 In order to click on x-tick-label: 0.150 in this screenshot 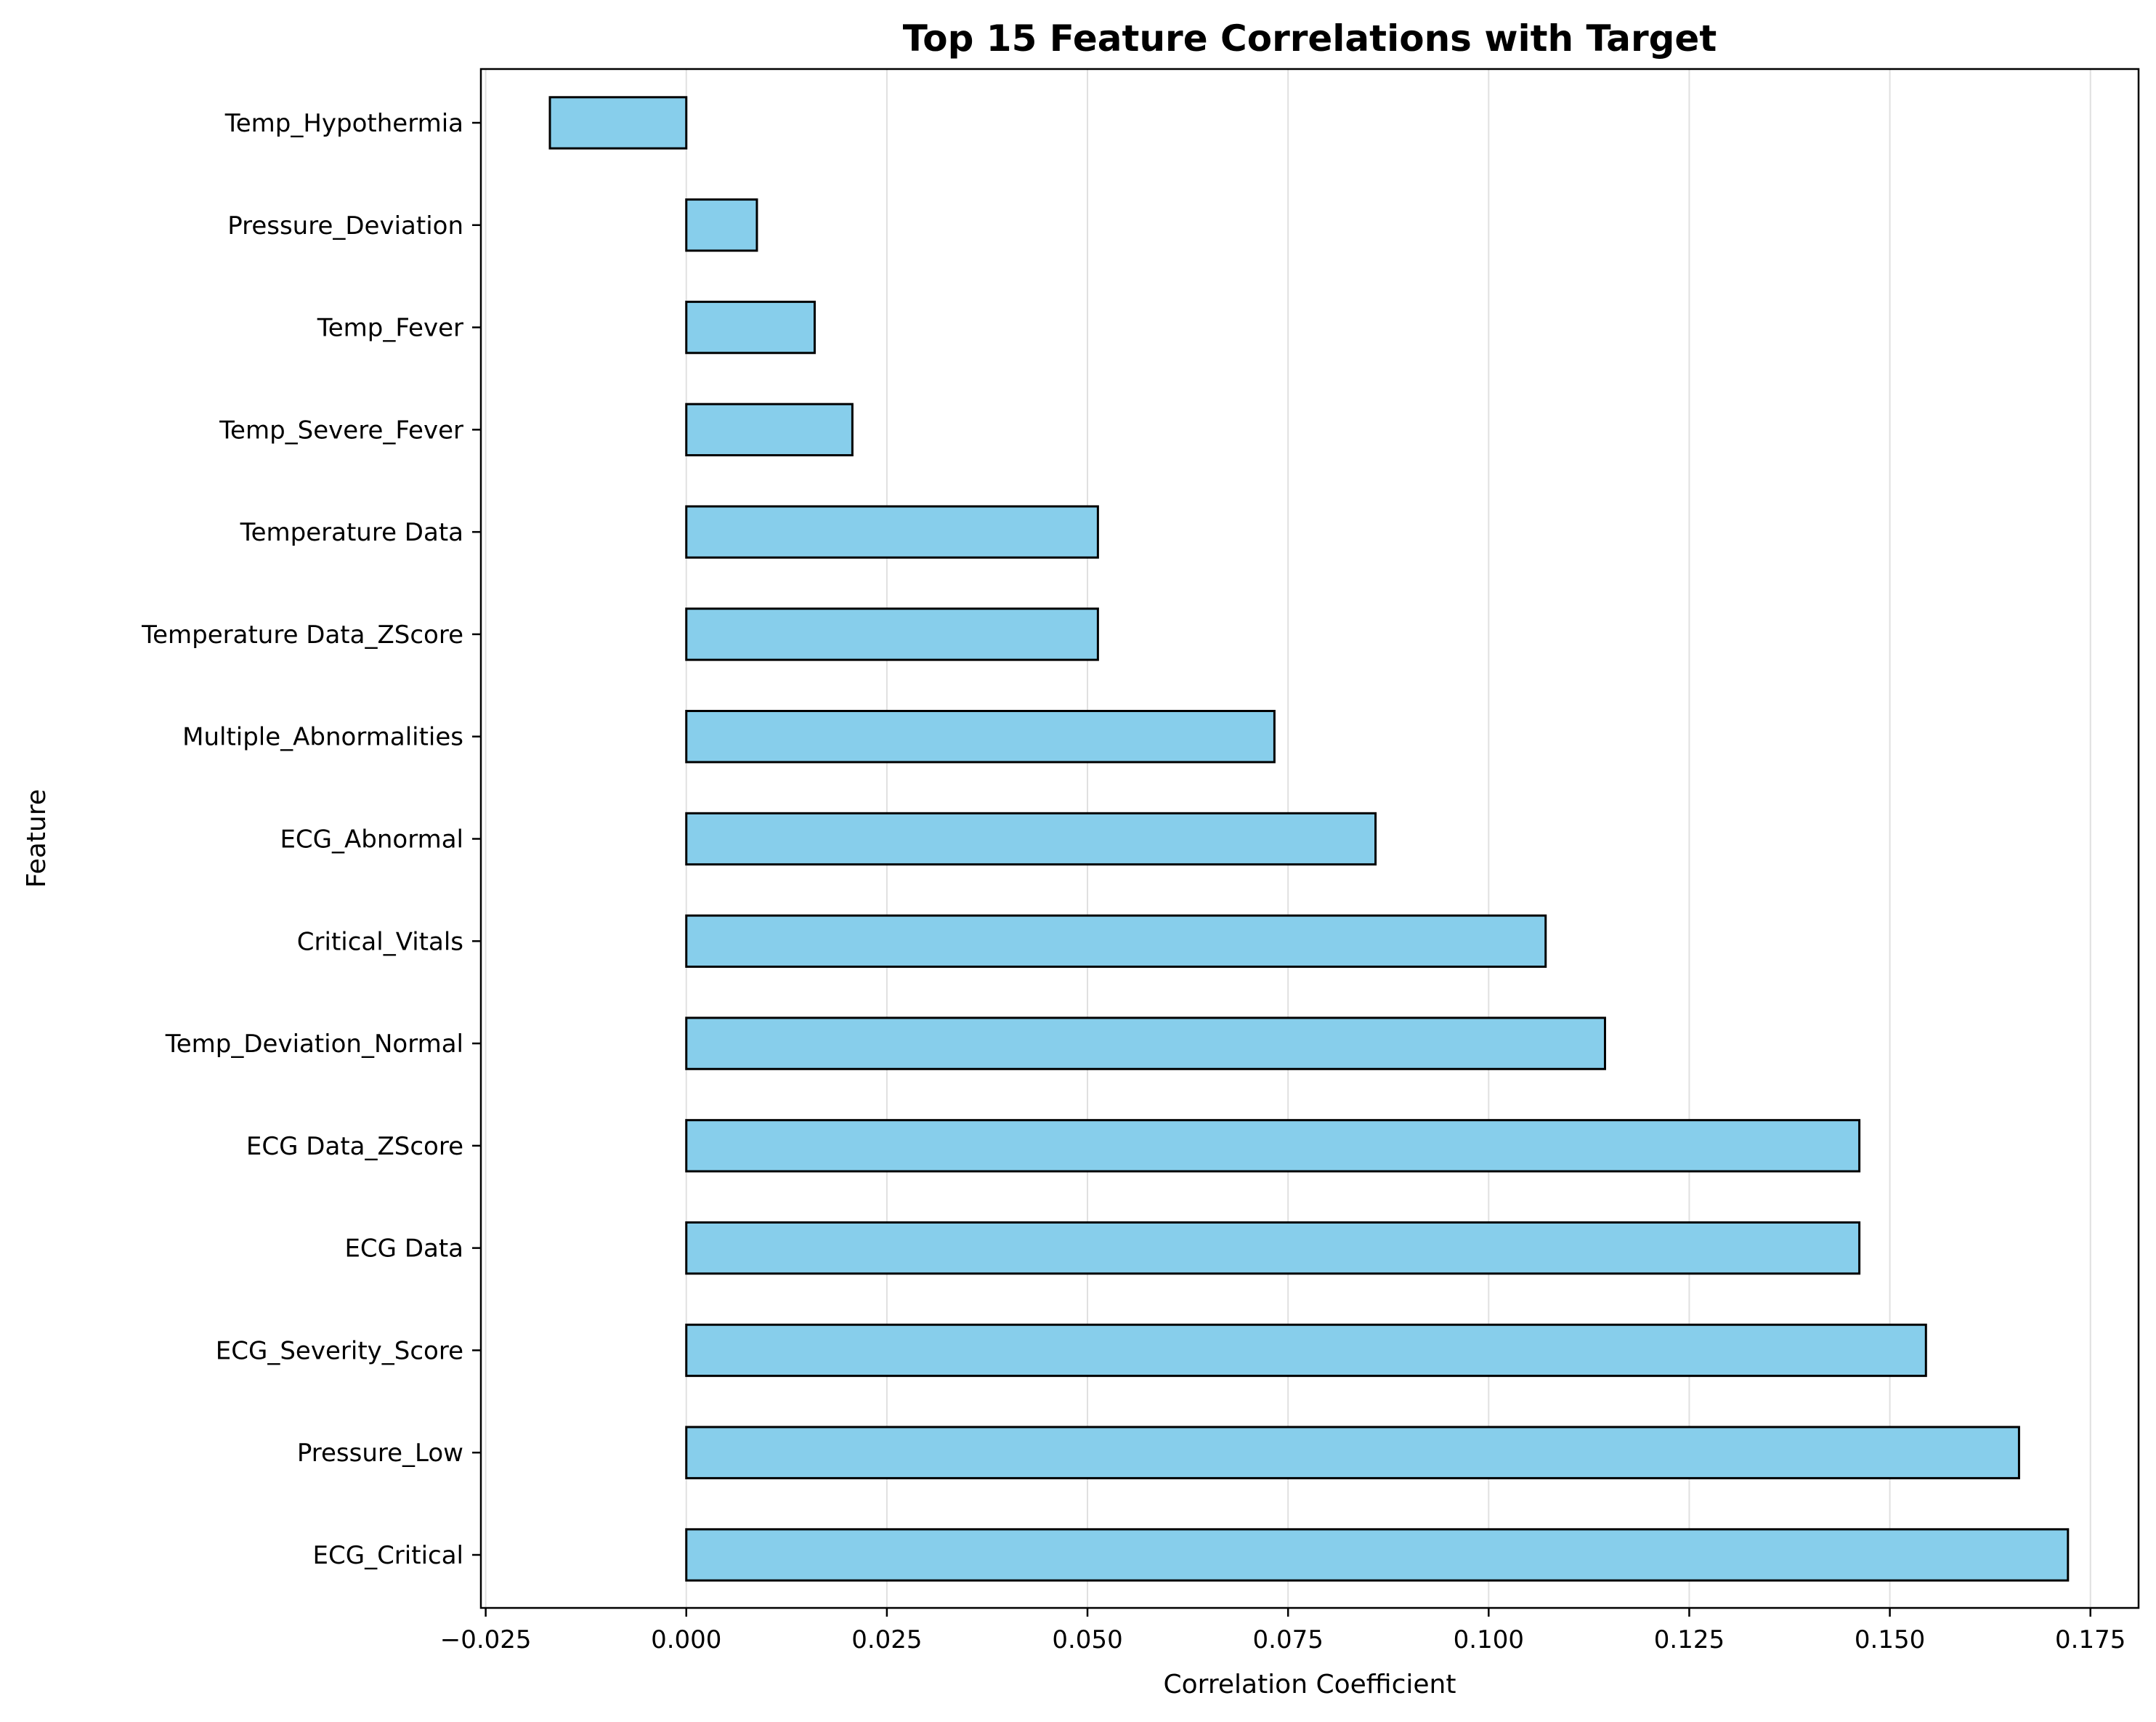, I will do `click(1890, 1639)`.